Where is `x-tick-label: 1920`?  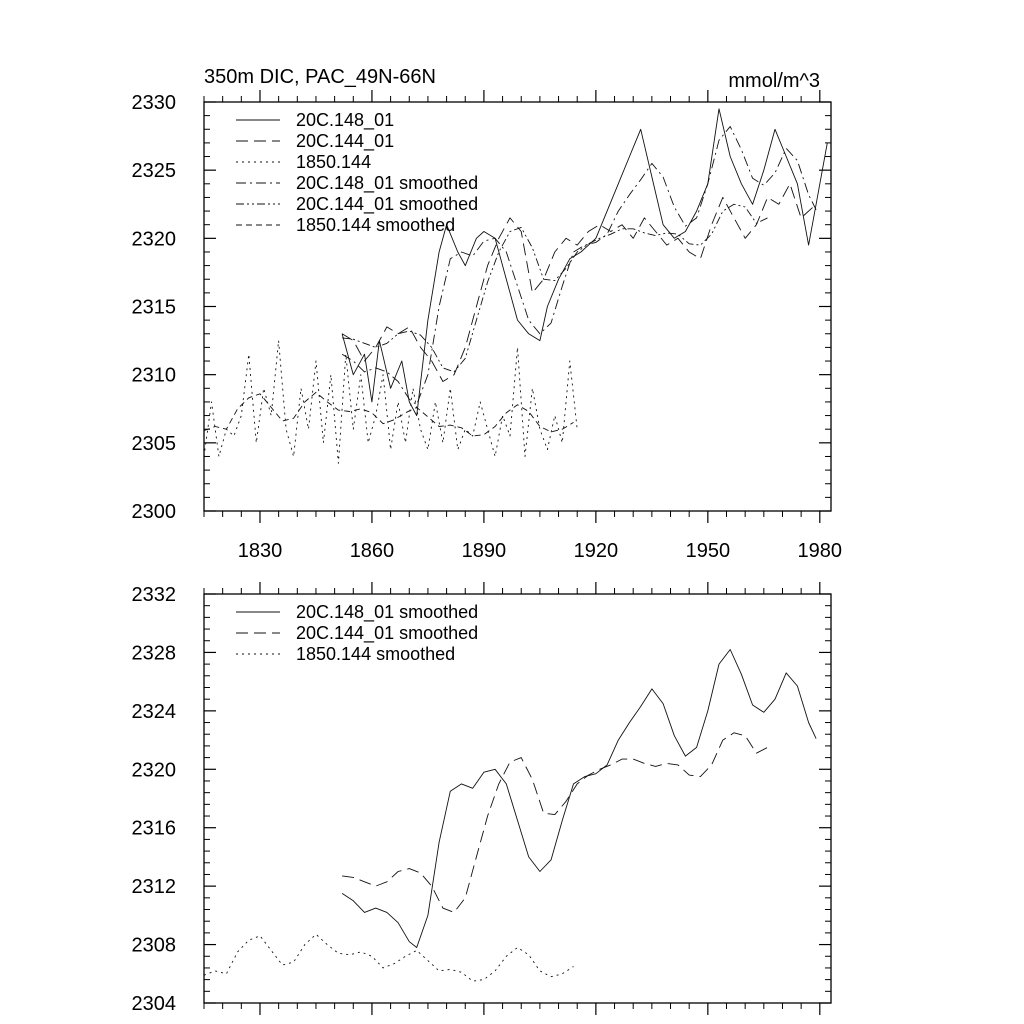
x-tick-label: 1920 is located at coordinates (596, 551).